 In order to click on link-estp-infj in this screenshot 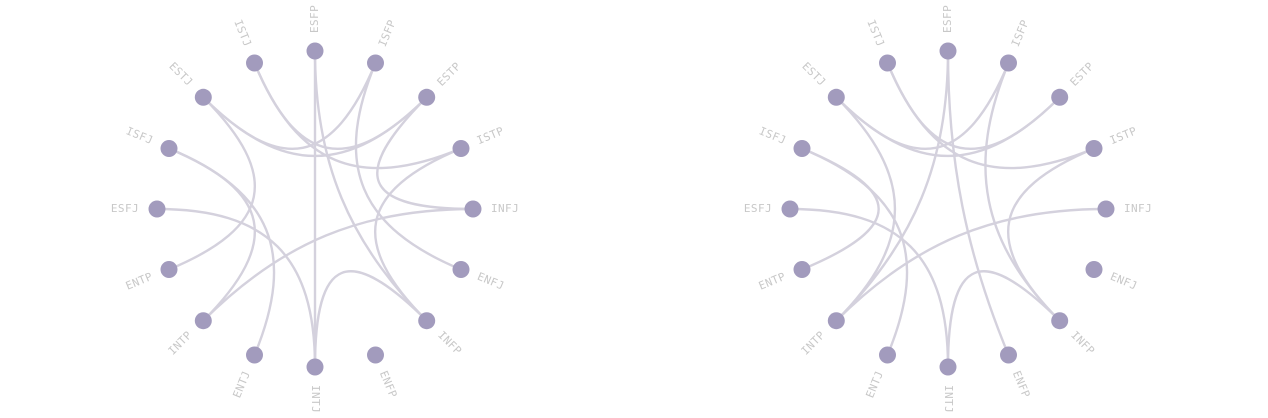, I will do `click(425, 153)`.